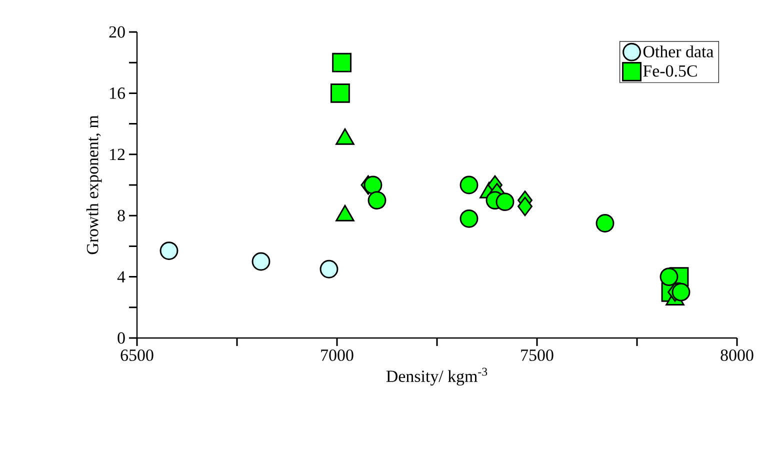  I want to click on y-tick-label: 8, so click(121, 216).